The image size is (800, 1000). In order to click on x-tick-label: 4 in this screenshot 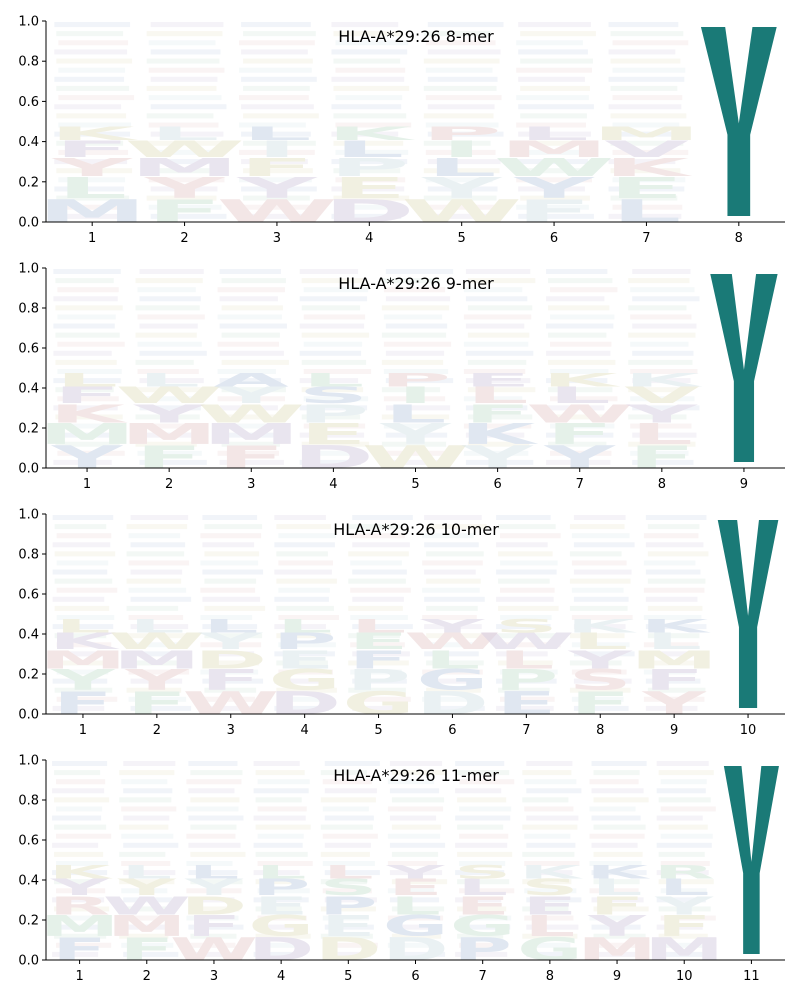, I will do `click(281, 976)`.